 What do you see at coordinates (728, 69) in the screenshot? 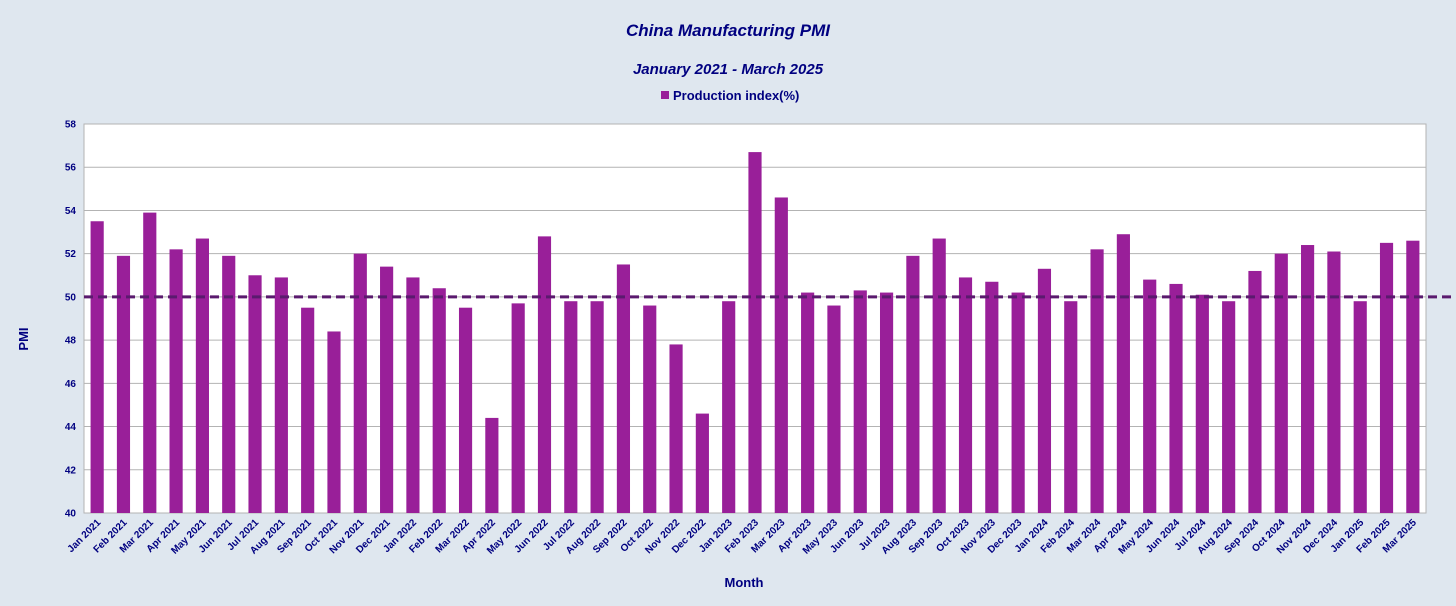
I see `chart-subtitle: January 2021 - March 2025` at bounding box center [728, 69].